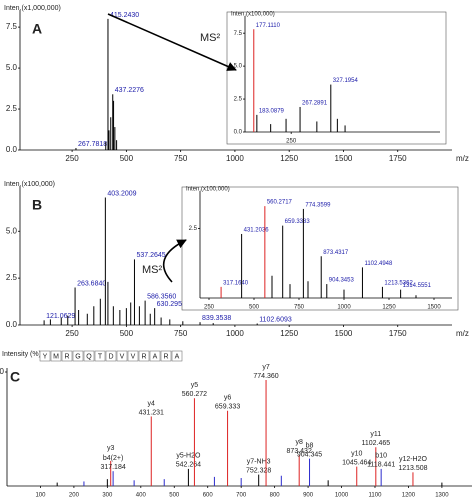 The height and width of the screenshot is (500, 475). I want to click on sequence-residue: G, so click(77, 356).